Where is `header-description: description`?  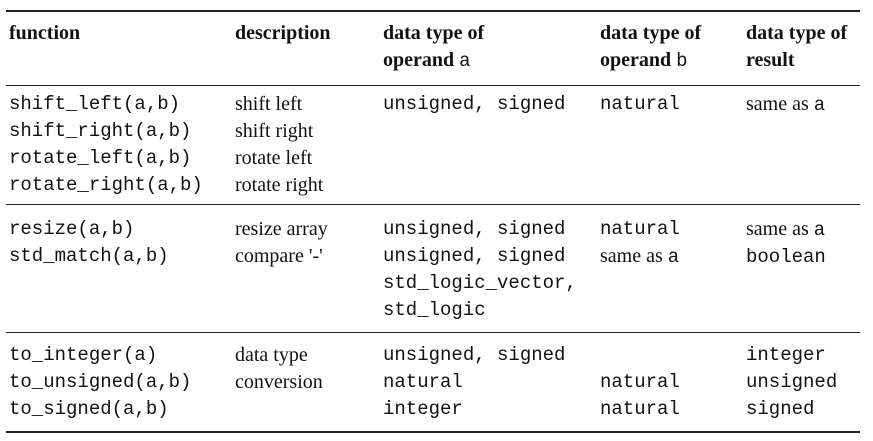 header-description: description is located at coordinates (283, 33).